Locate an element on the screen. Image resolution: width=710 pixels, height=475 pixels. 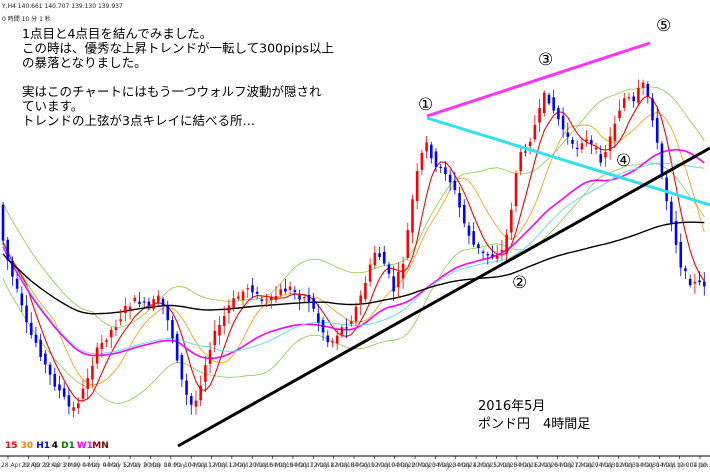
x-tick-label: 5 May 20:00 is located at coordinates (142, 465).